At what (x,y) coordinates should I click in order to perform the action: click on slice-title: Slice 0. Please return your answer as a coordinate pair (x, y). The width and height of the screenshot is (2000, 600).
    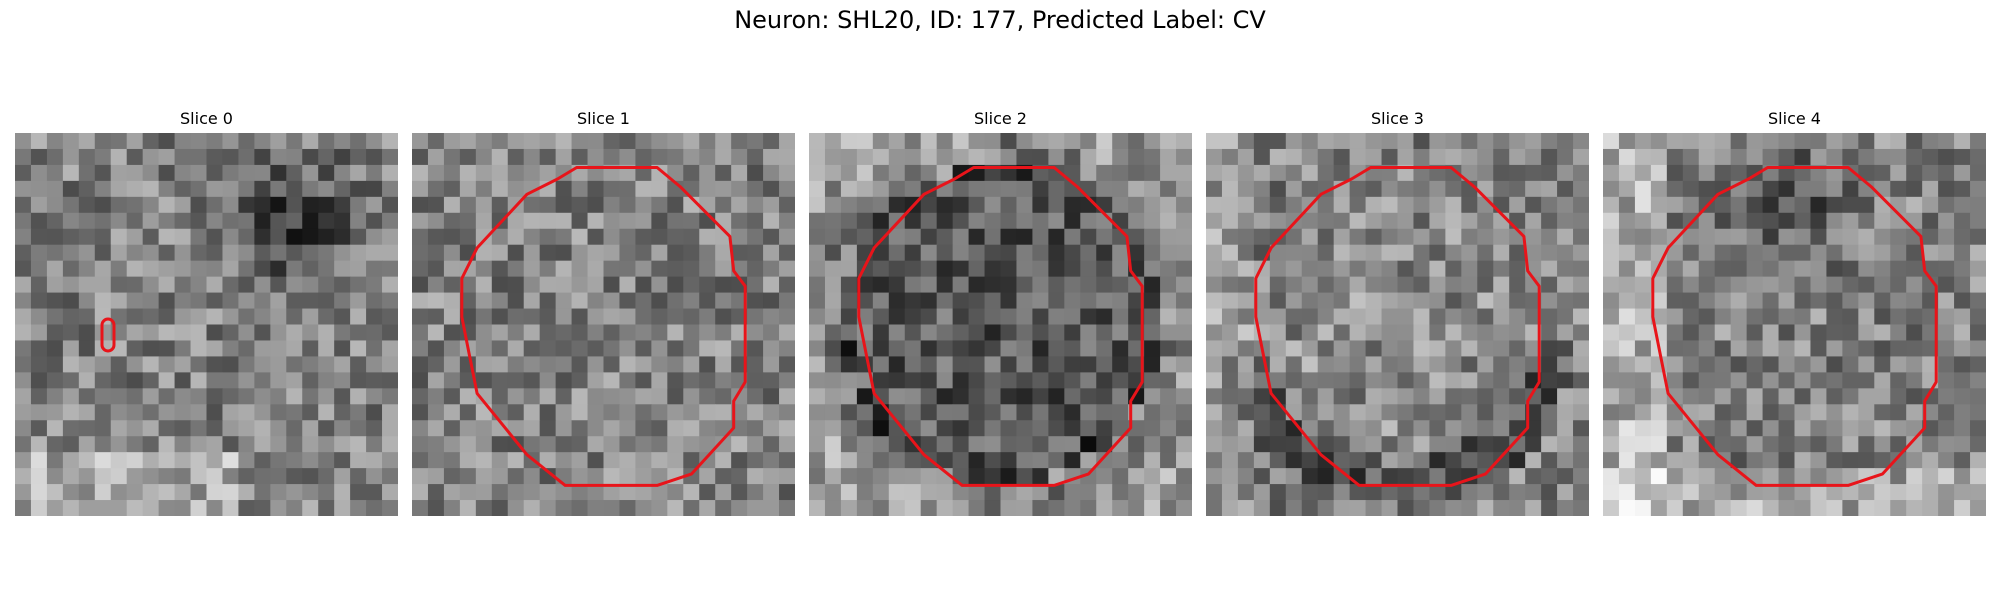
    Looking at the image, I should click on (206, 118).